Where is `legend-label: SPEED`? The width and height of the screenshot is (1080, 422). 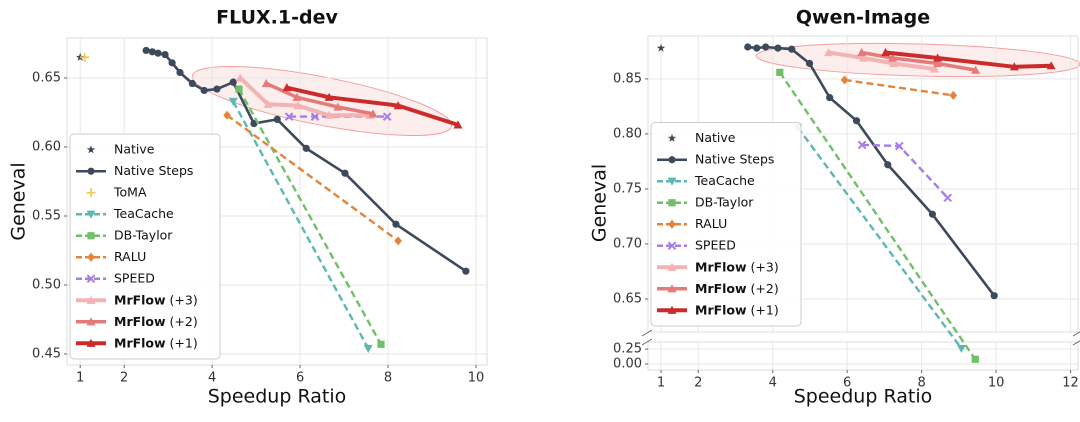 legend-label: SPEED is located at coordinates (715, 244).